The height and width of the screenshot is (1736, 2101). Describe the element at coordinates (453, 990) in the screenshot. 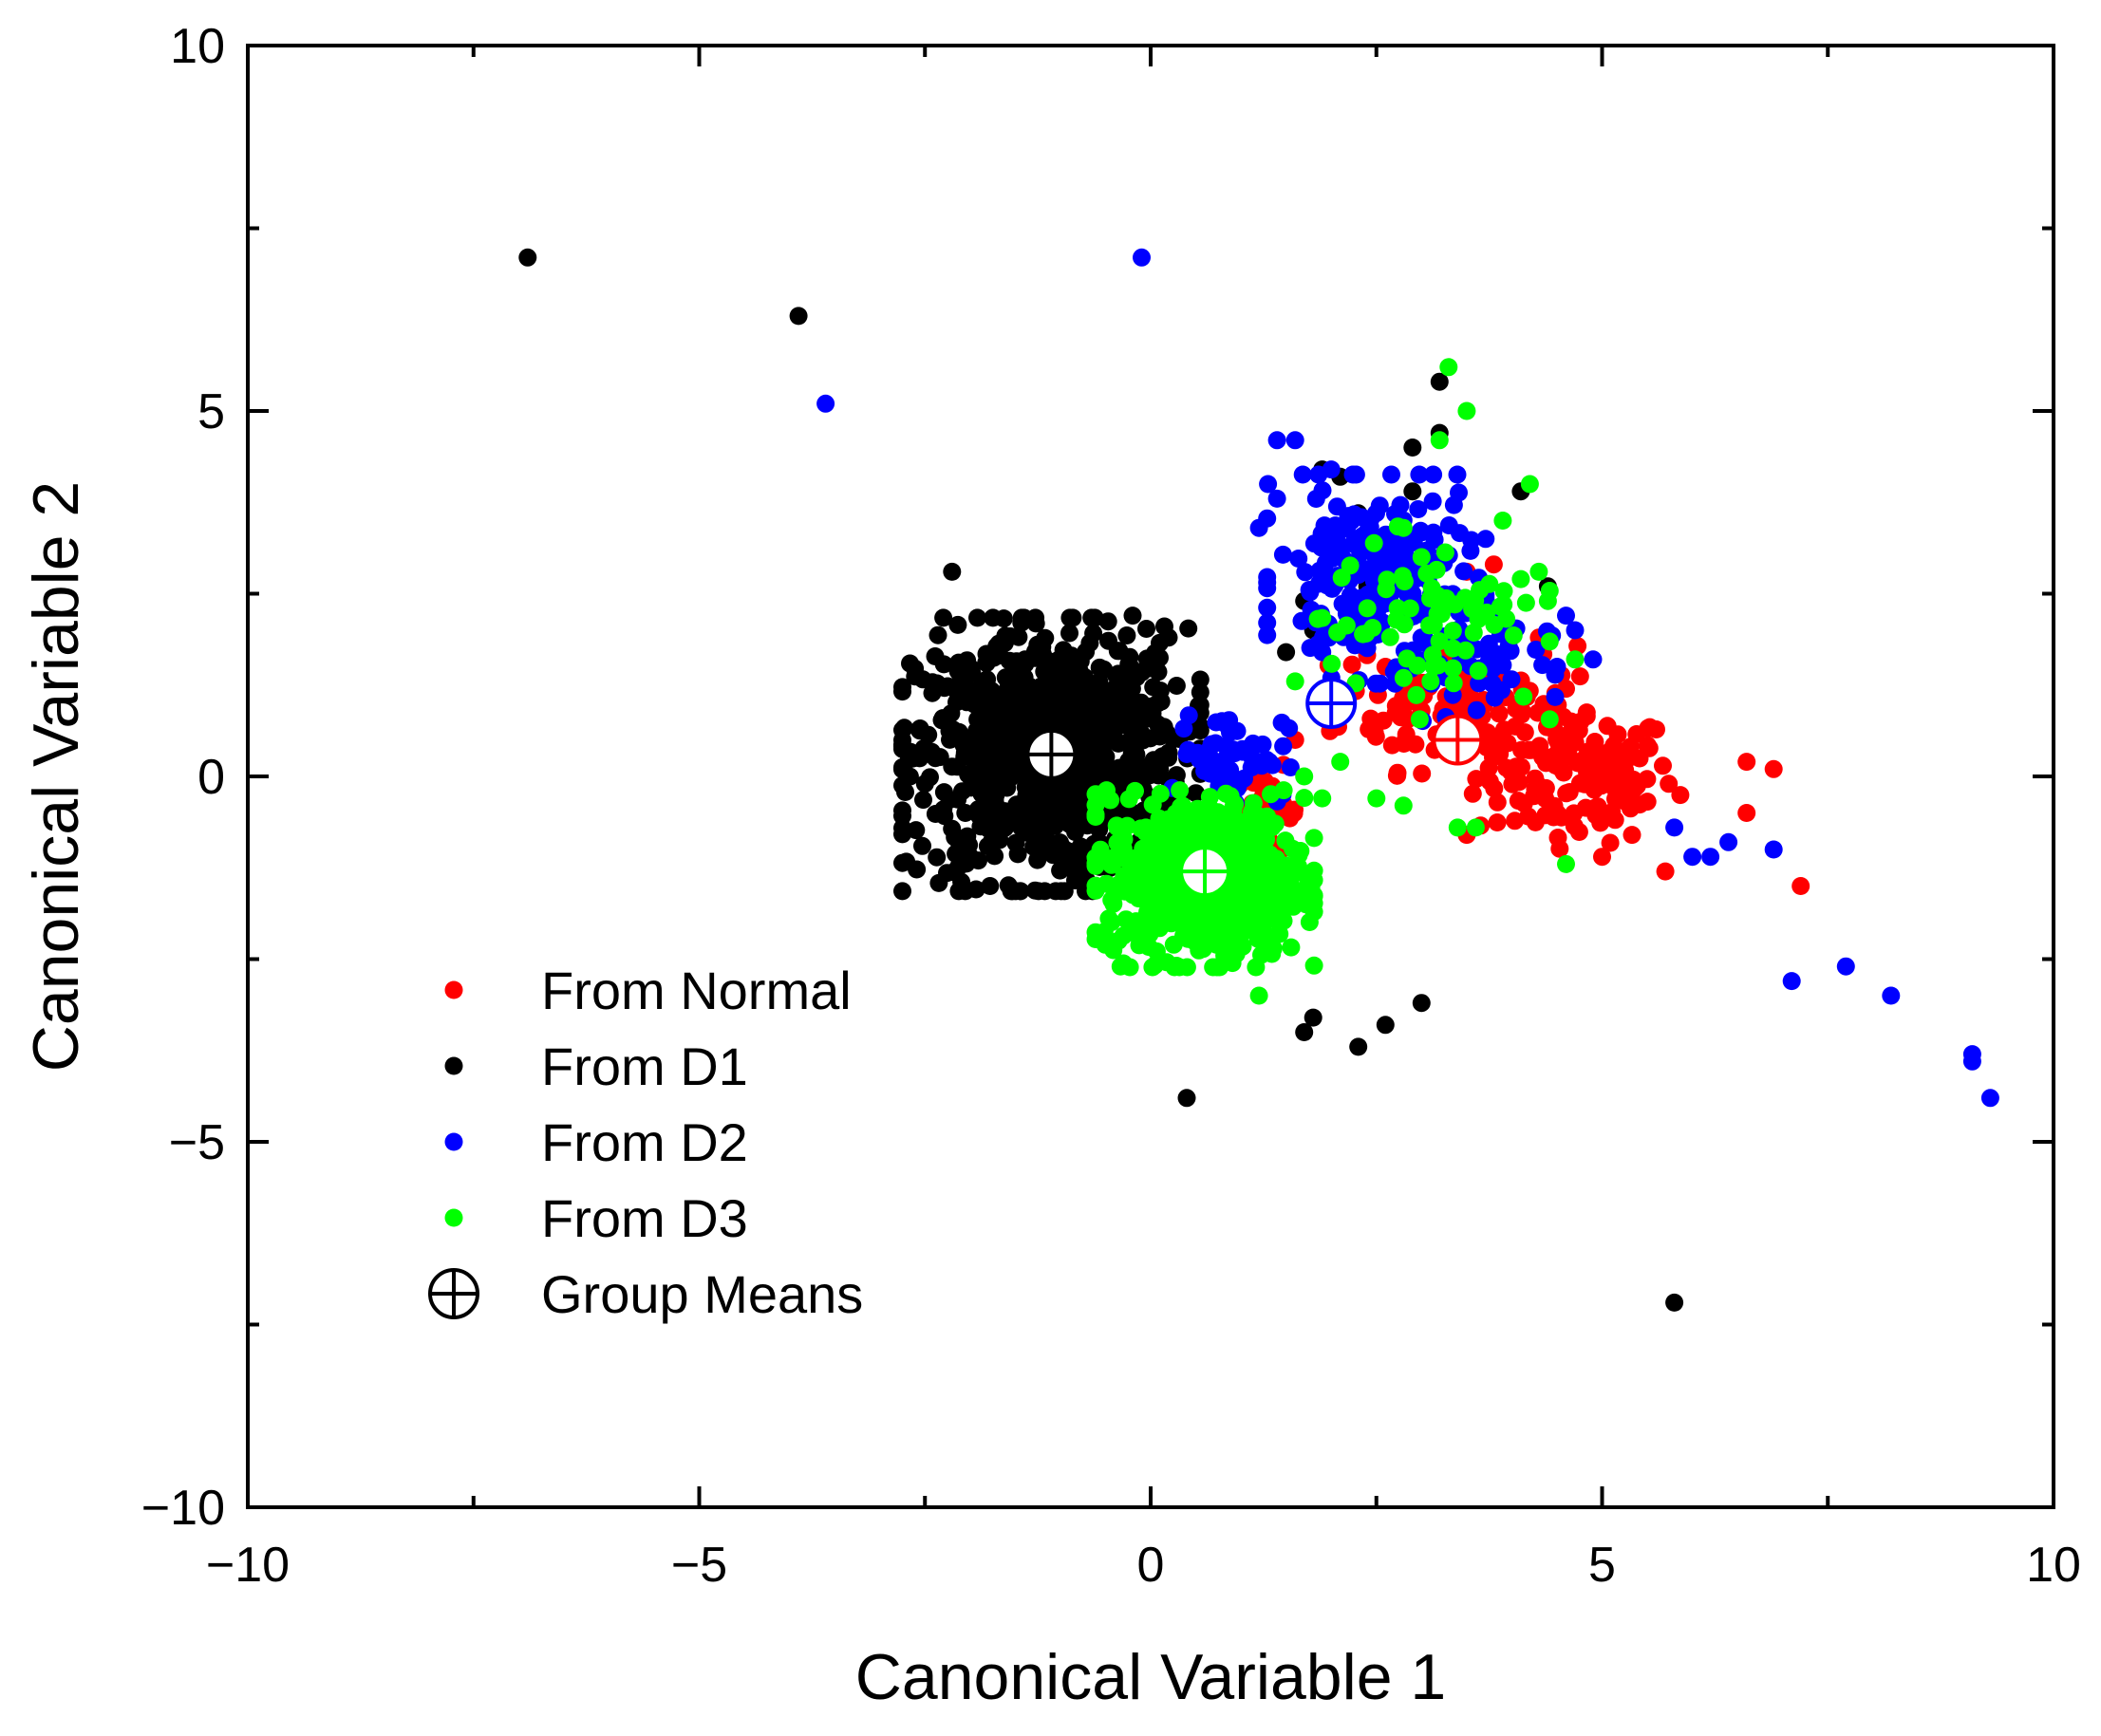

I see `legend-marker` at that location.